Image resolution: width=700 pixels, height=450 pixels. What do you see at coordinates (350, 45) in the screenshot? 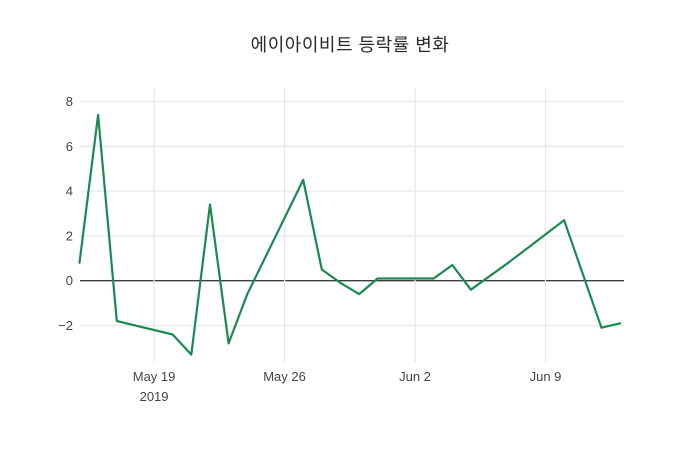
I see `chart-title: 에이아이비트 등락률 변화` at bounding box center [350, 45].